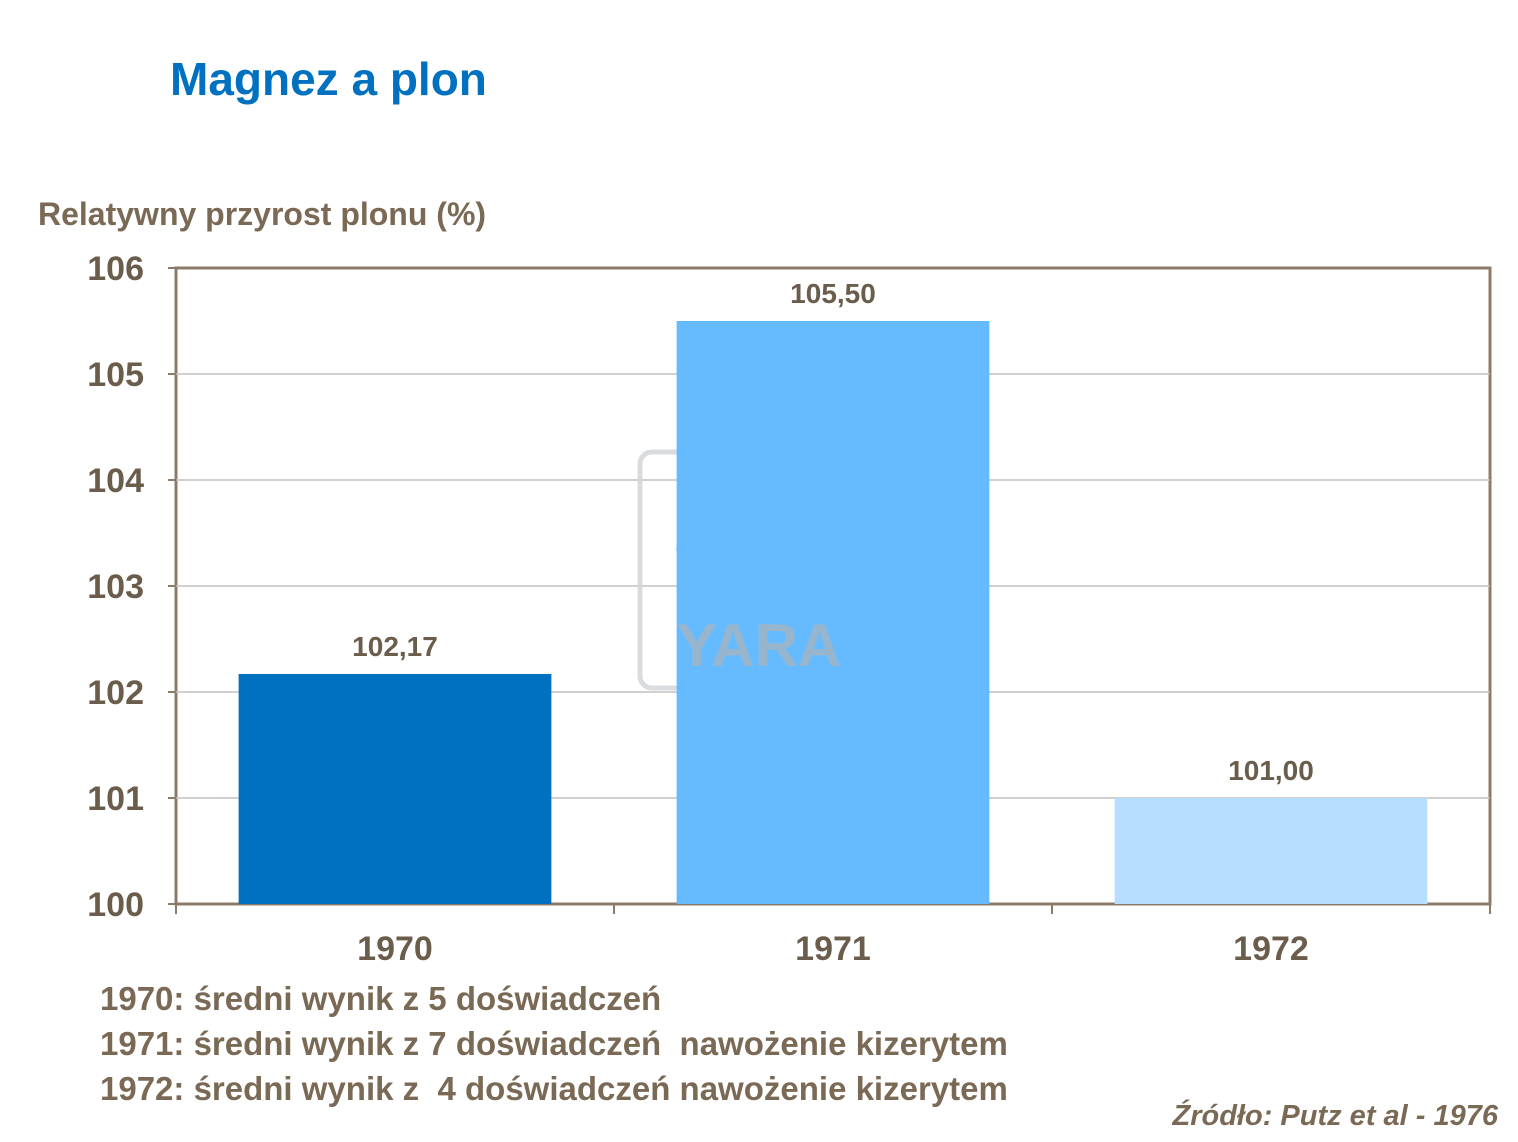 The width and height of the screenshot is (1518, 1142). Describe the element at coordinates (115, 375) in the screenshot. I see `y-tick-label: 105` at that location.